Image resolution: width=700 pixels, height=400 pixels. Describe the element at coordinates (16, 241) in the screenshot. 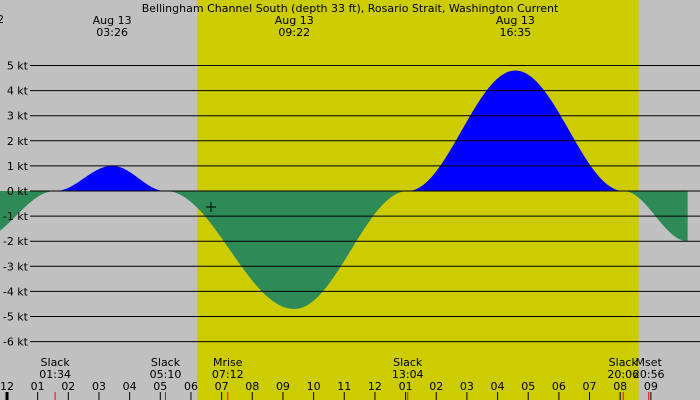

I see `y-tick-label: -2 kt` at that location.